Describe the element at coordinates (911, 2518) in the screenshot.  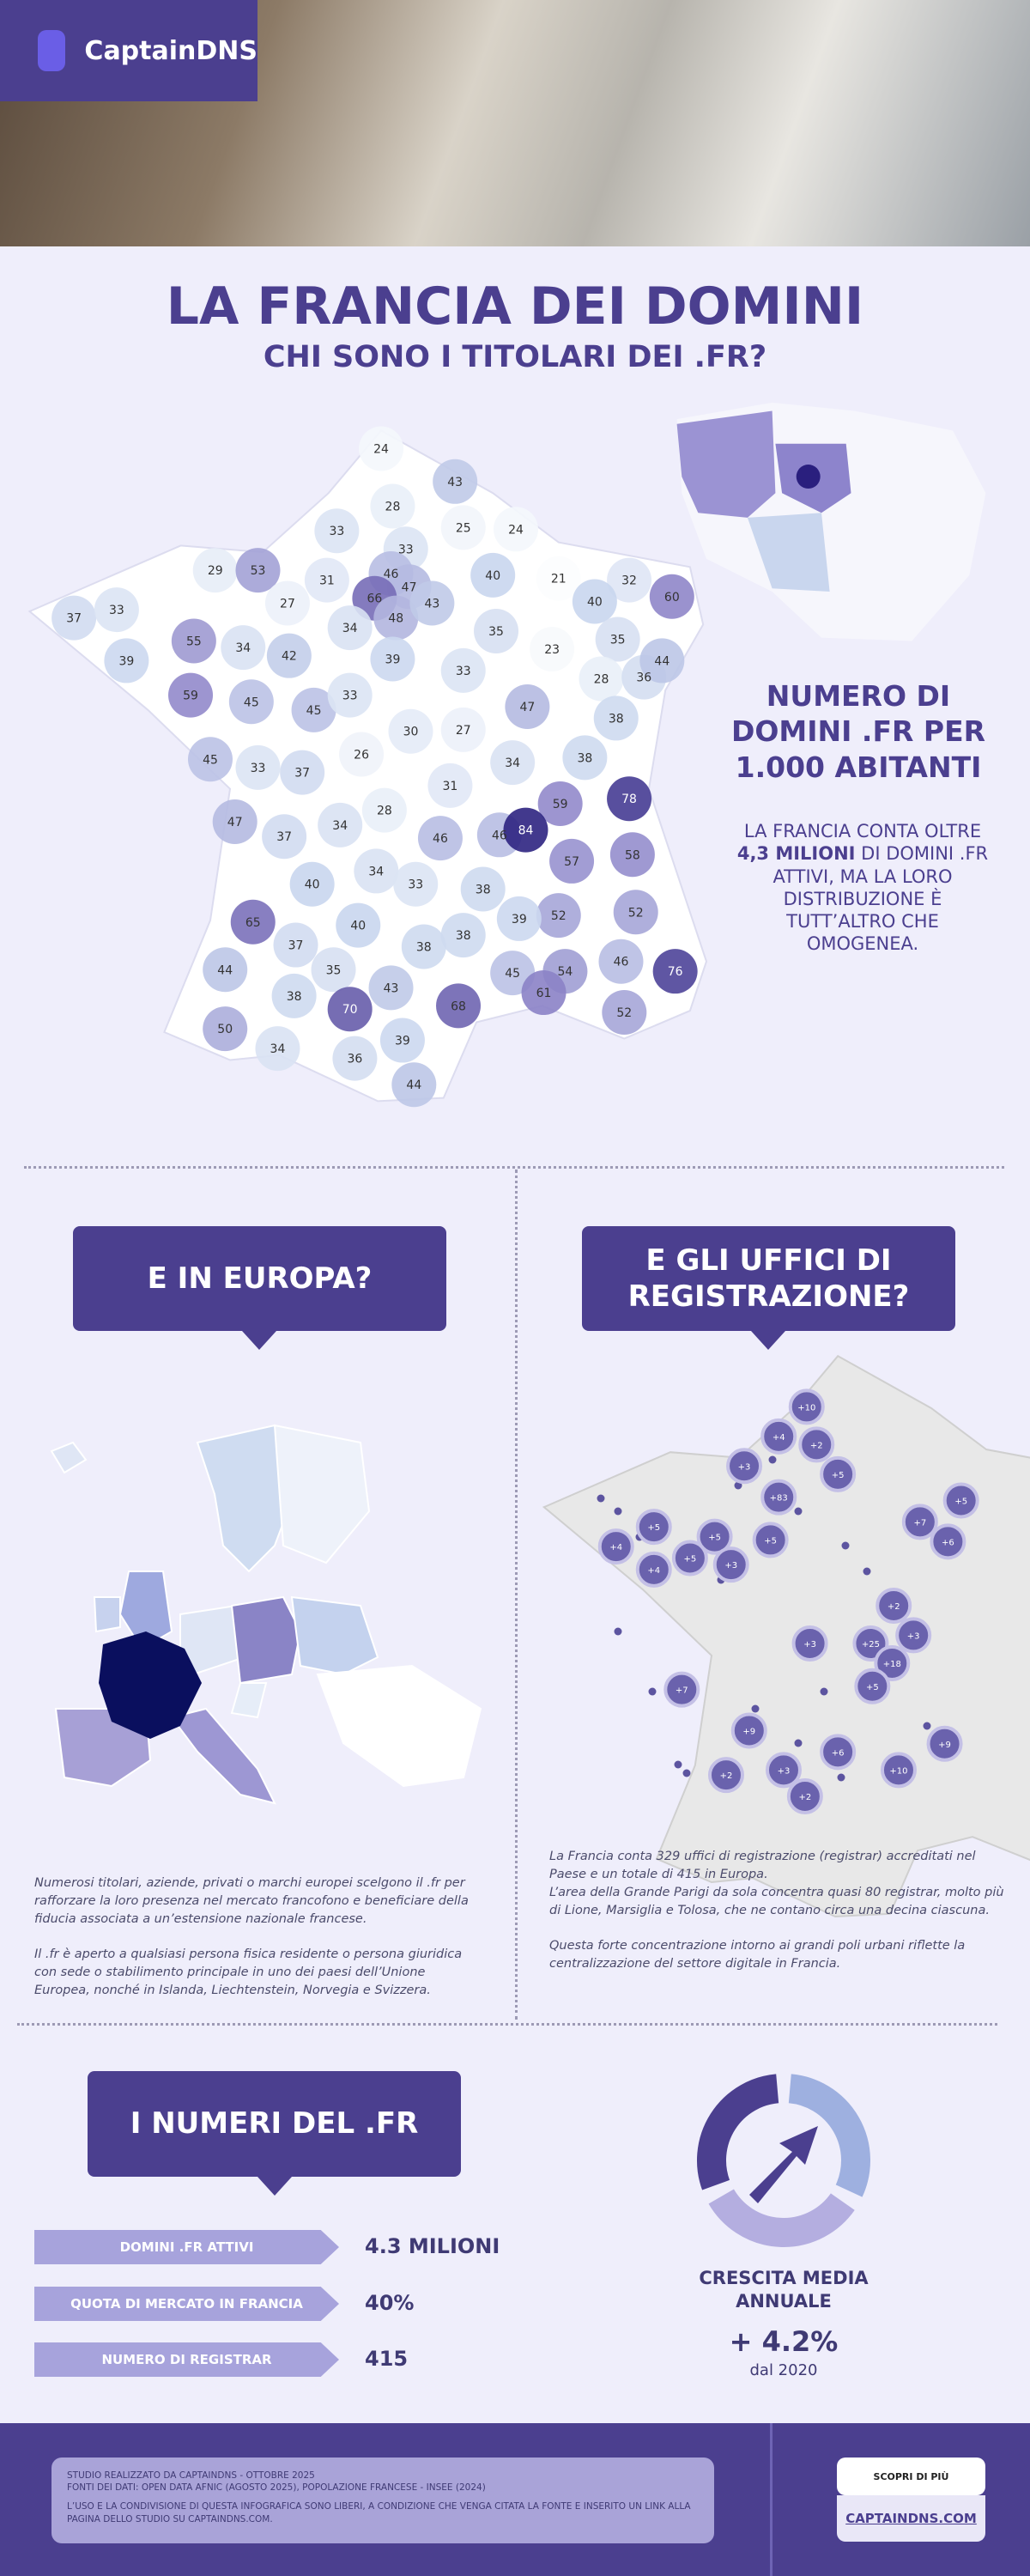
I see `site-link: CAPTAINDNS.COM` at that location.